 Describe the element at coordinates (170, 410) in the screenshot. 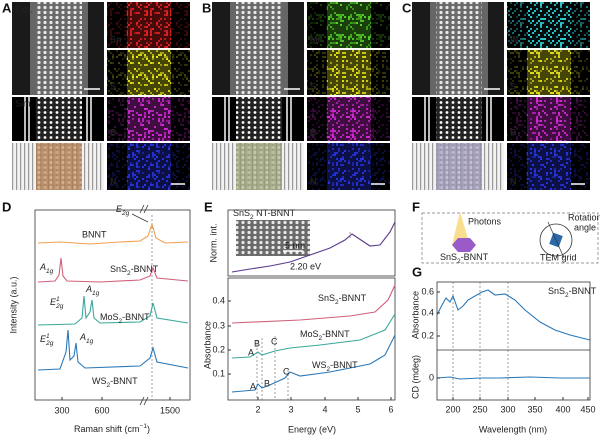

I see `label: 1500` at that location.